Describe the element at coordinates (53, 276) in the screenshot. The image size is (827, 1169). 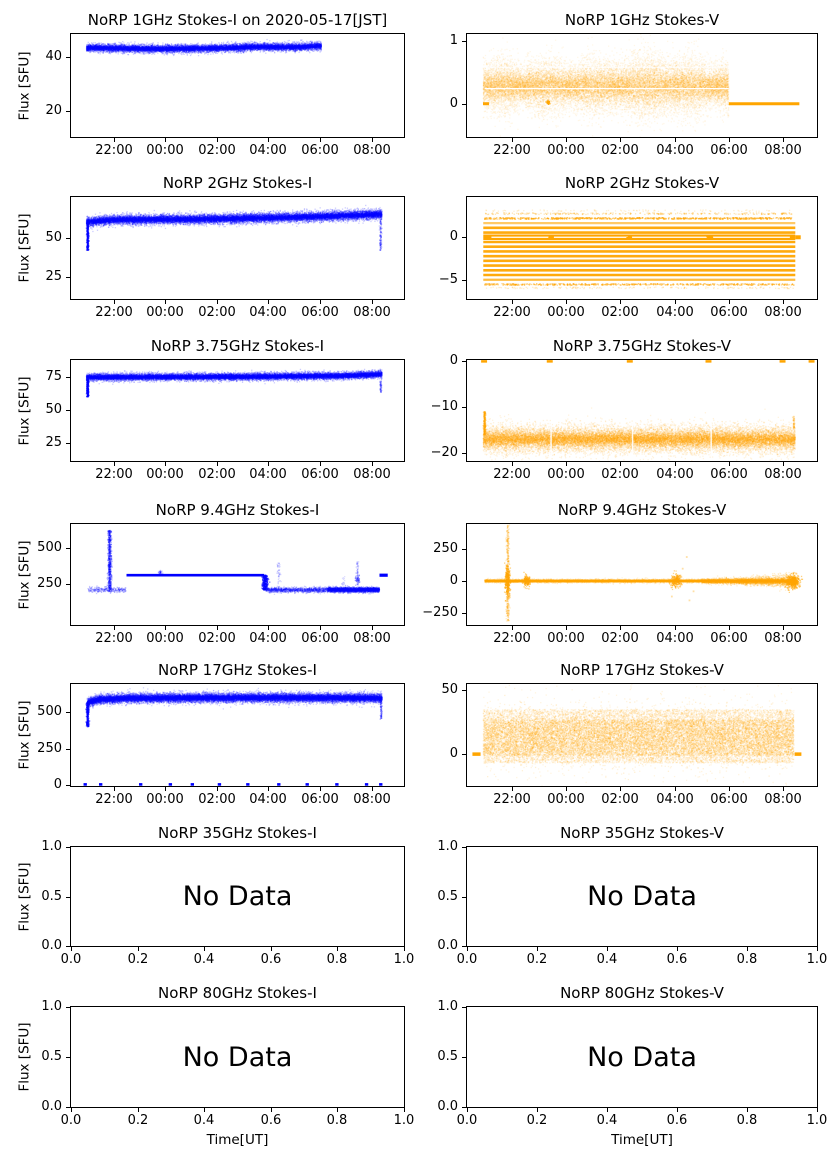
I see `y-tick-label-norp-2ghz-stokes-i-0: 25` at that location.